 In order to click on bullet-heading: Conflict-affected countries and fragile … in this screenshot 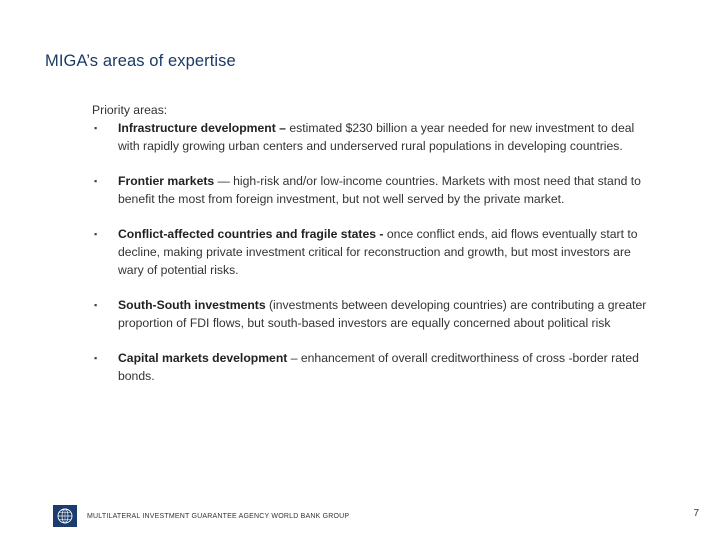, I will do `click(251, 234)`.